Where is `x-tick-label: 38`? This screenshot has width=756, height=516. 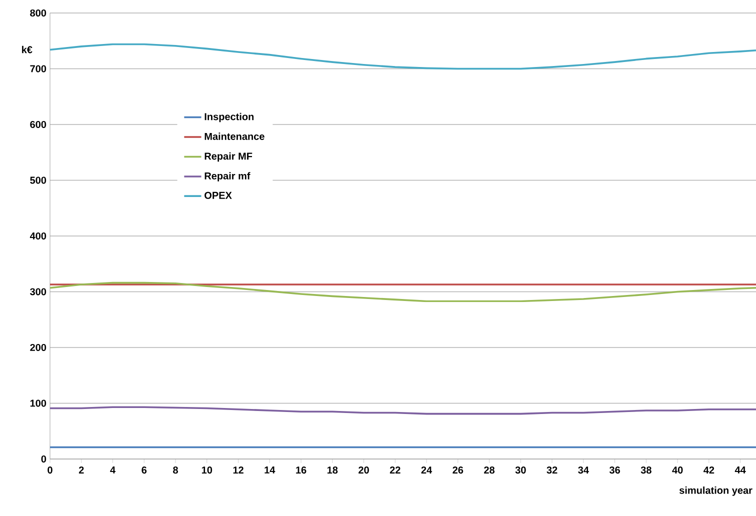 x-tick-label: 38 is located at coordinates (646, 470).